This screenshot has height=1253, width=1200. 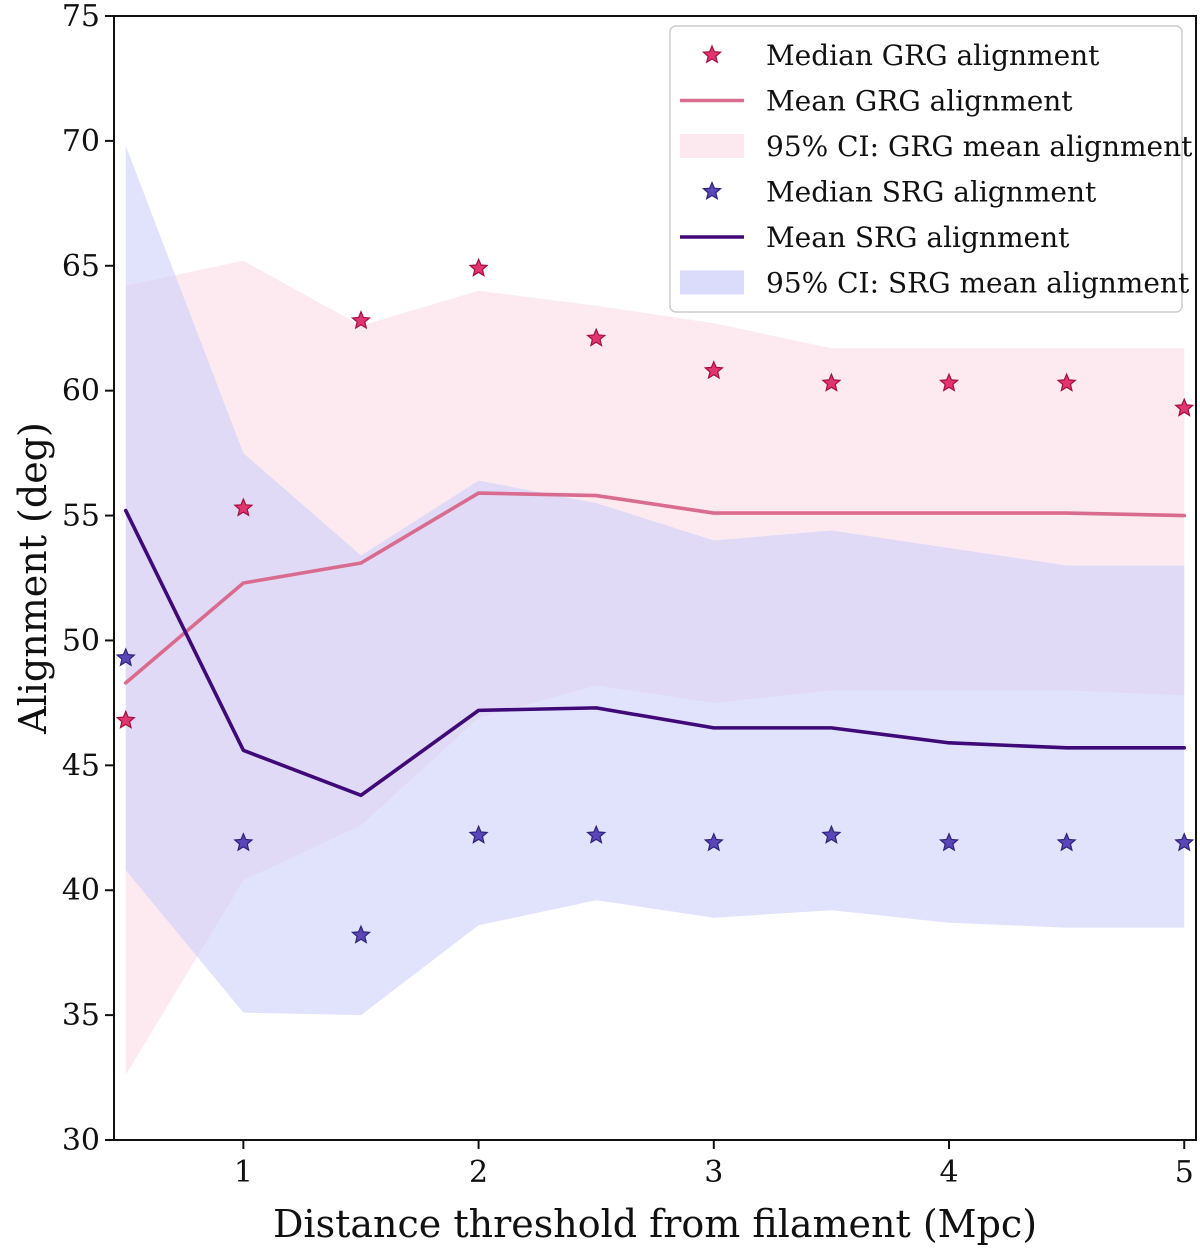 What do you see at coordinates (243, 1172) in the screenshot?
I see `x-tick-label: 1` at bounding box center [243, 1172].